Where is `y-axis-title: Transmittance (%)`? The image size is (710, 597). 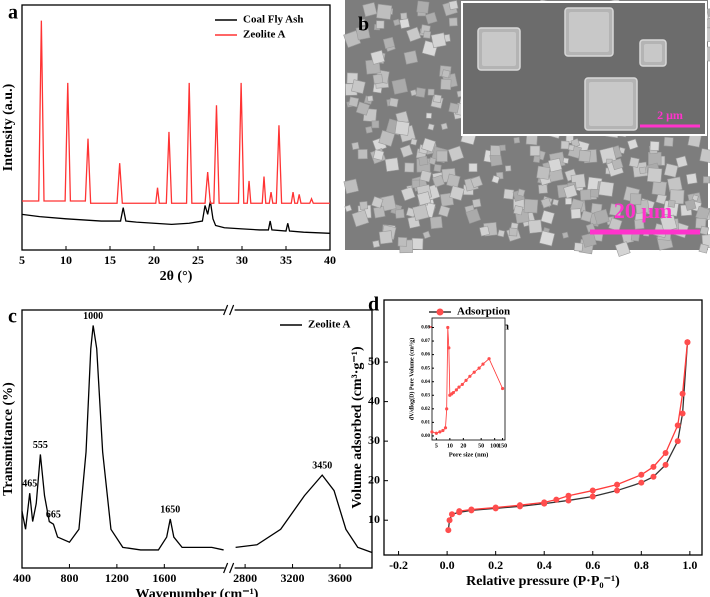
y-axis-title: Transmittance (%) is located at coordinates (8, 439).